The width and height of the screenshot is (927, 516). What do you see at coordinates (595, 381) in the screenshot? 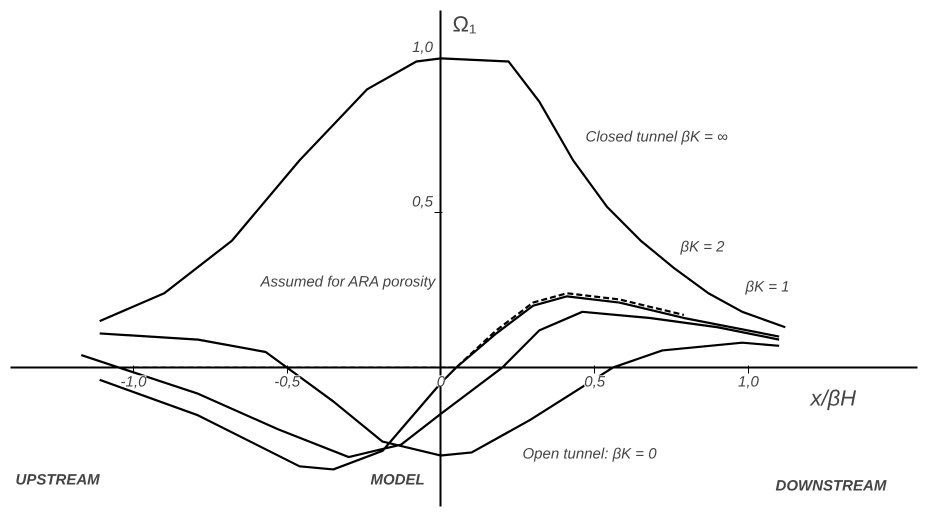
I see `x-tick-label: 0,5` at bounding box center [595, 381].